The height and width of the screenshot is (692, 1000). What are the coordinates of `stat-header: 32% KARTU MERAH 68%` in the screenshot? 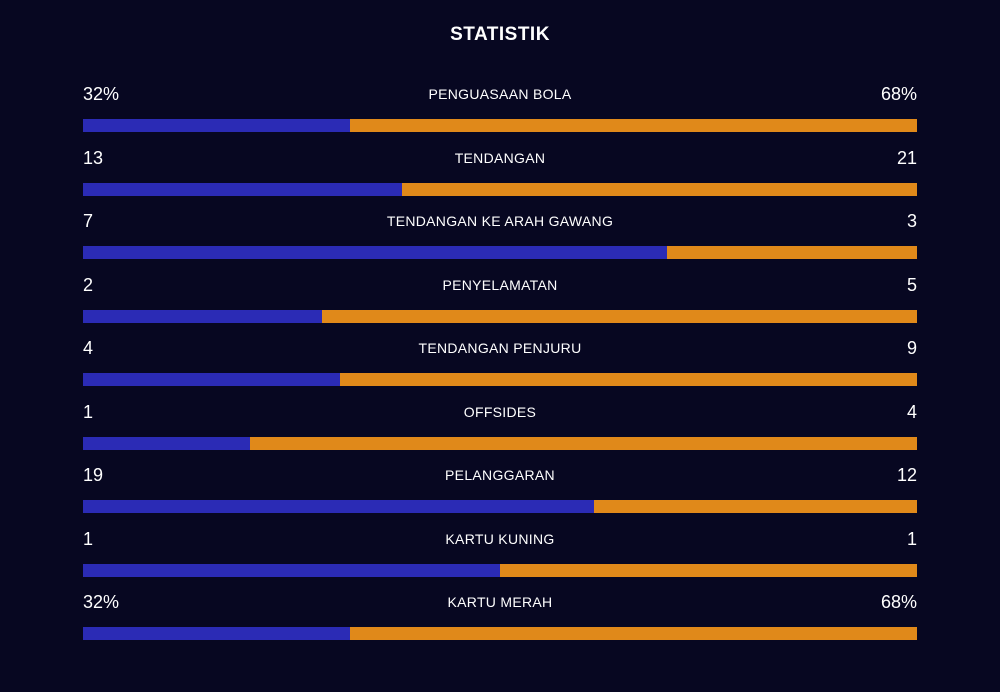 It's located at (500, 602).